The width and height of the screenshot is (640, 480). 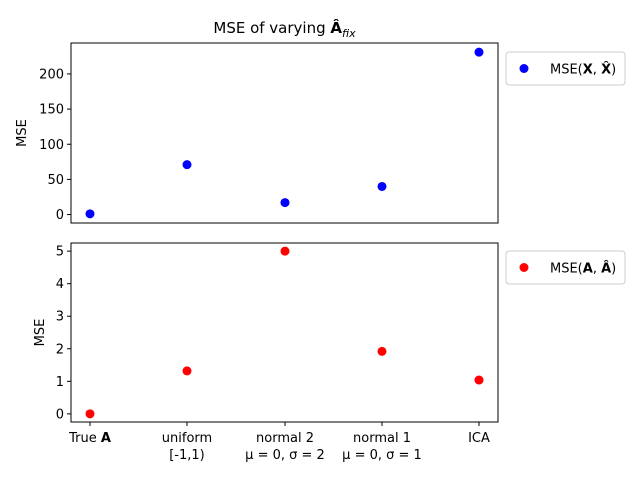 I want to click on x-tick-label-text: ICA, so click(x=479, y=438).